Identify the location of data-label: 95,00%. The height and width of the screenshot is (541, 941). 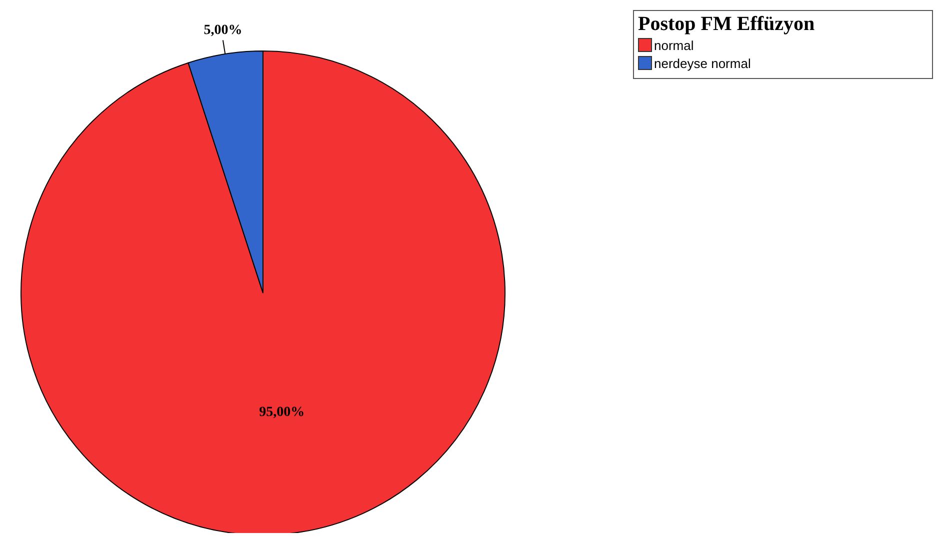
(282, 412).